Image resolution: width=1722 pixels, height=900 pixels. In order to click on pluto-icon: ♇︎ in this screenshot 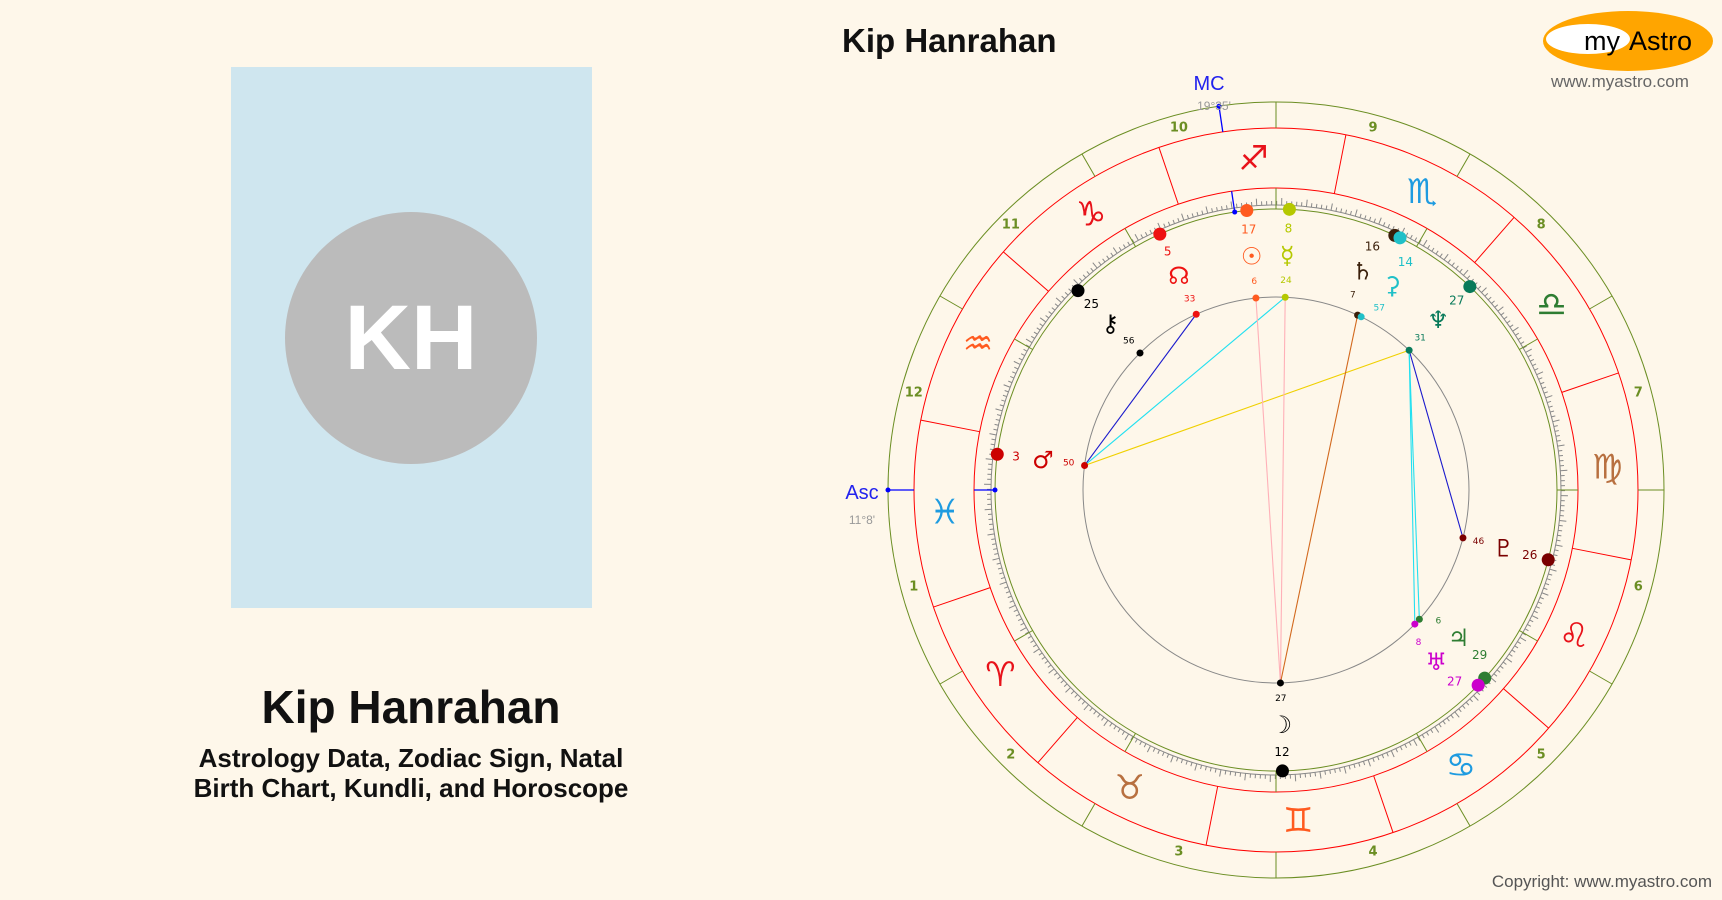, I will do `click(1504, 548)`.